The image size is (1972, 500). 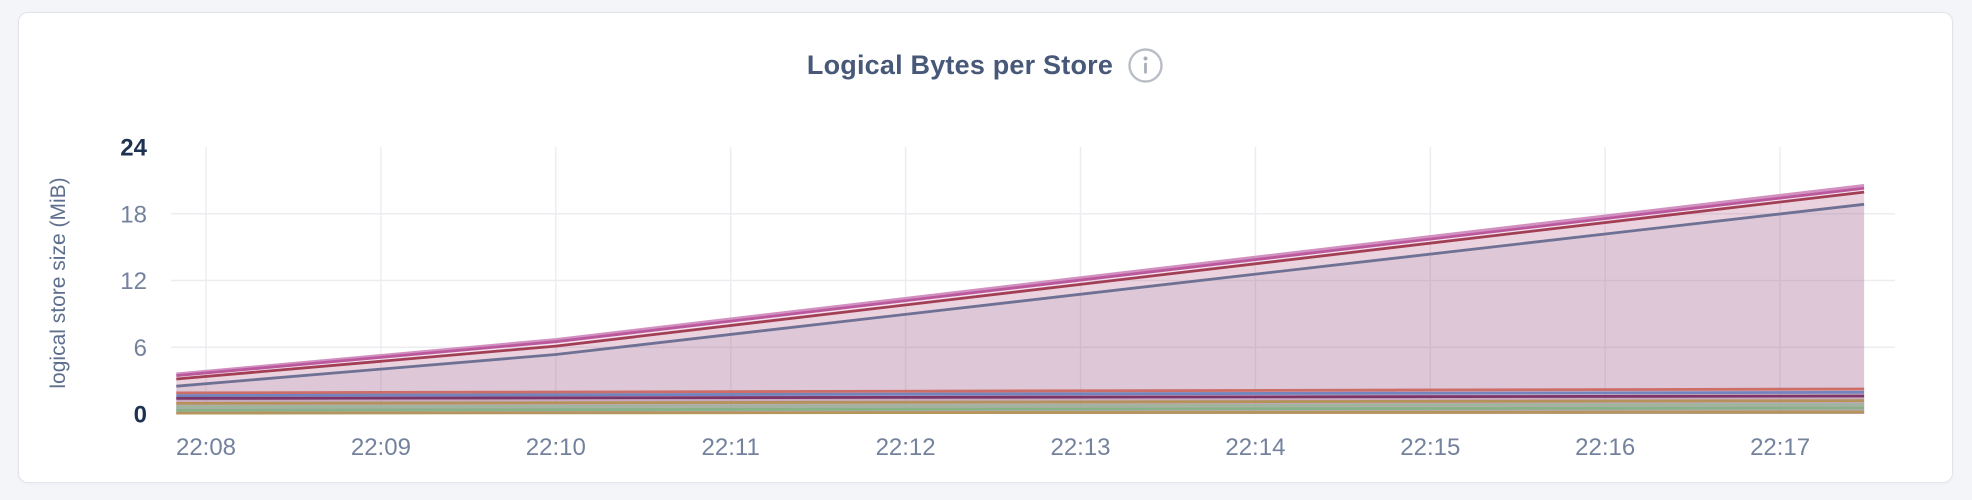 I want to click on x-axis-tick-label: 22:16, so click(x=1605, y=447).